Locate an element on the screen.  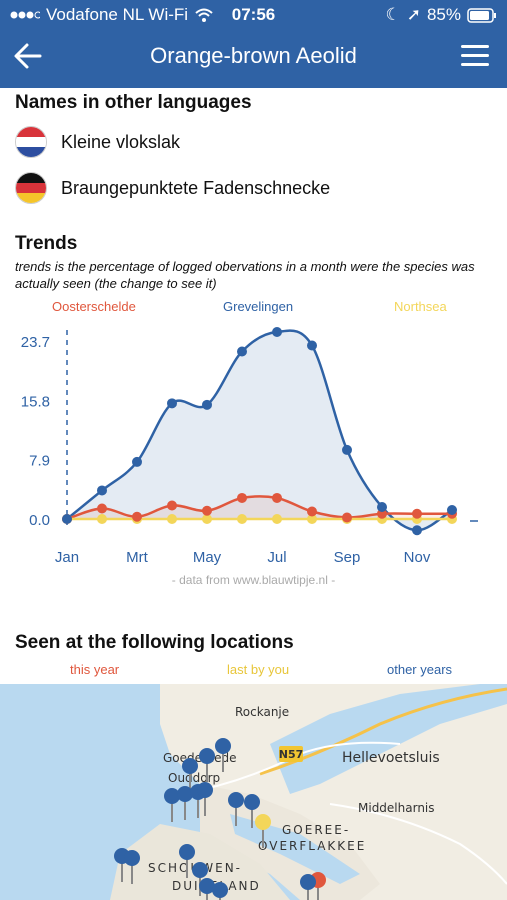
location-arrow-icon: ➚ is located at coordinates (413, 14).